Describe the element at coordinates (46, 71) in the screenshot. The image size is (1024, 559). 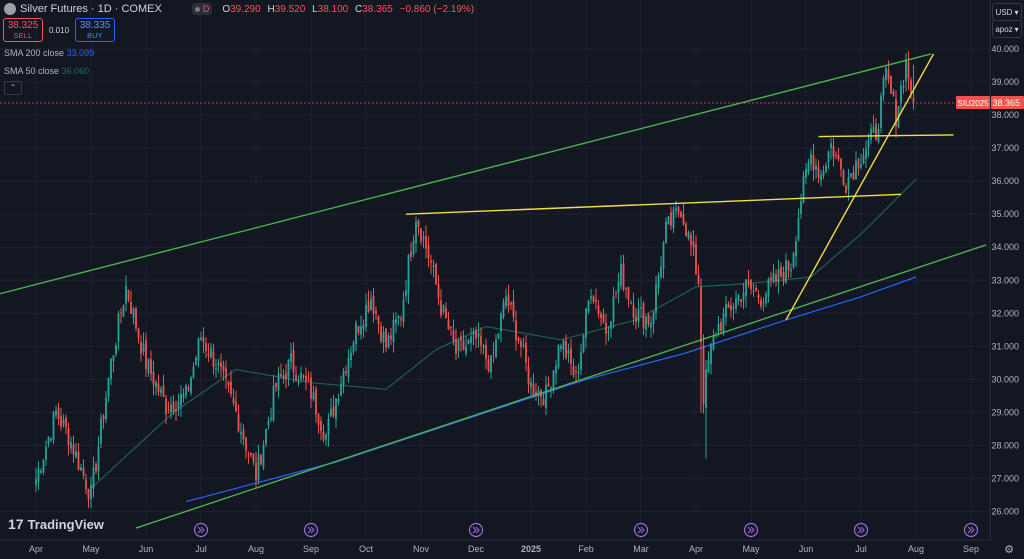
I see `indicator-sma50: SMA 50 close 36.060` at that location.